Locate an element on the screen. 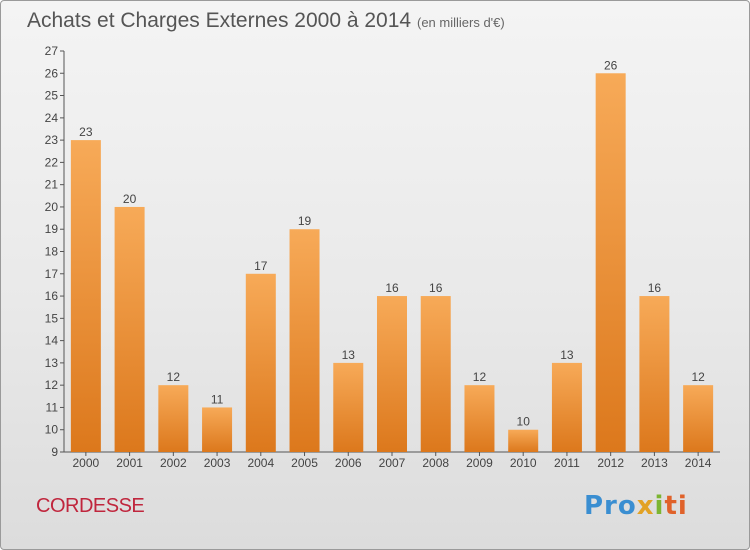  y-tick-label: 9 is located at coordinates (54, 452).